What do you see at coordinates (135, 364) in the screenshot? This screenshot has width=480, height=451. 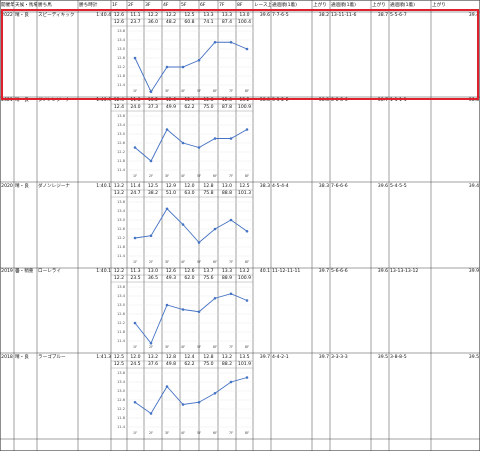 I see `cumulative-cell: 24.5` at bounding box center [135, 364].